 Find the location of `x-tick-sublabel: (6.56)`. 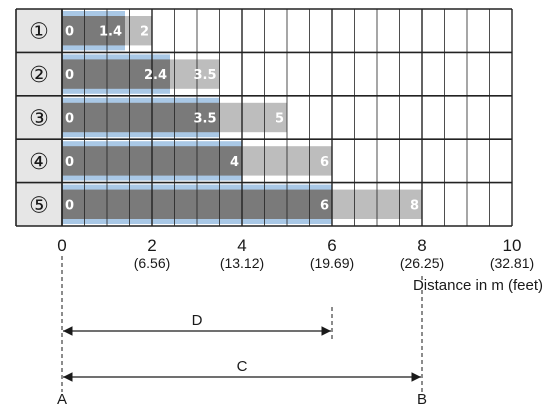

x-tick-sublabel: (6.56) is located at coordinates (152, 263).